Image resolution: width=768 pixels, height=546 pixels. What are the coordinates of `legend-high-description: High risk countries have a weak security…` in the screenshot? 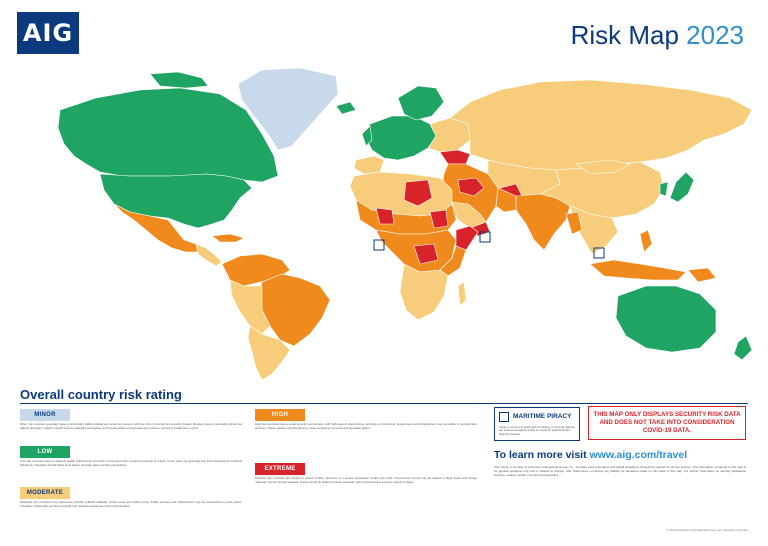 It's located at (366, 426).